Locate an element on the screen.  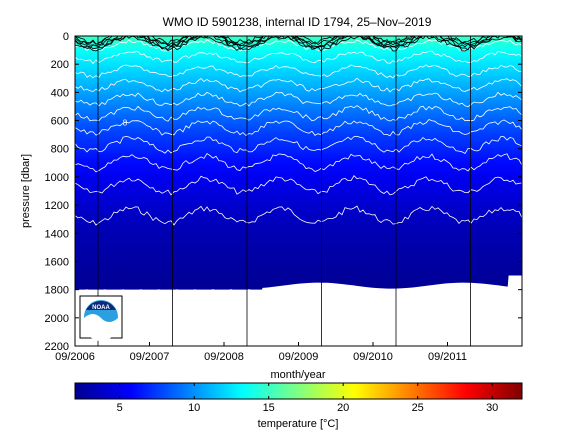
y-tick-label: 600 is located at coordinates (60, 122).